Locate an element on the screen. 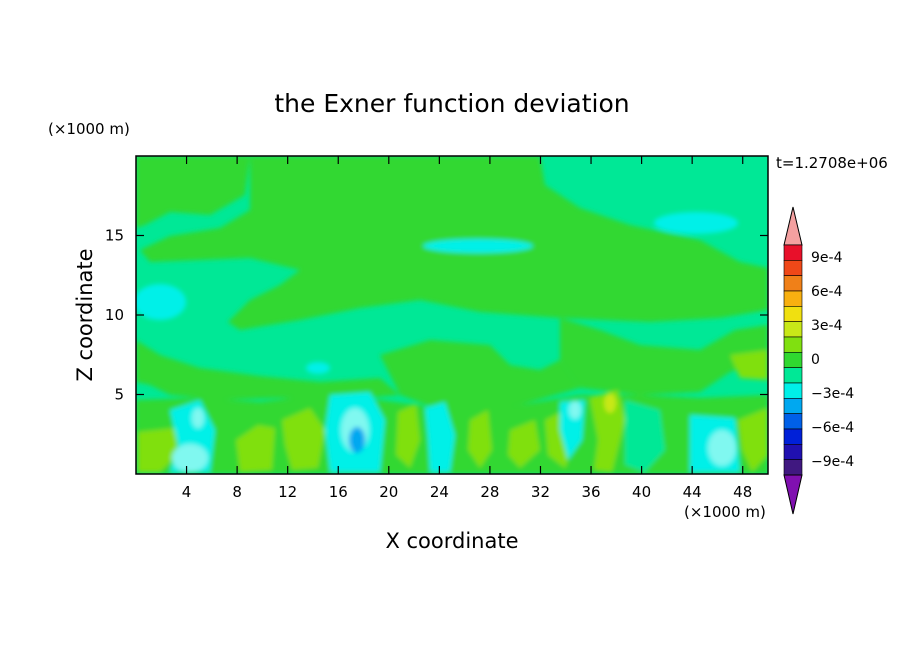 This screenshot has width=904, height=654. x-tick-label: 36 is located at coordinates (590, 492).